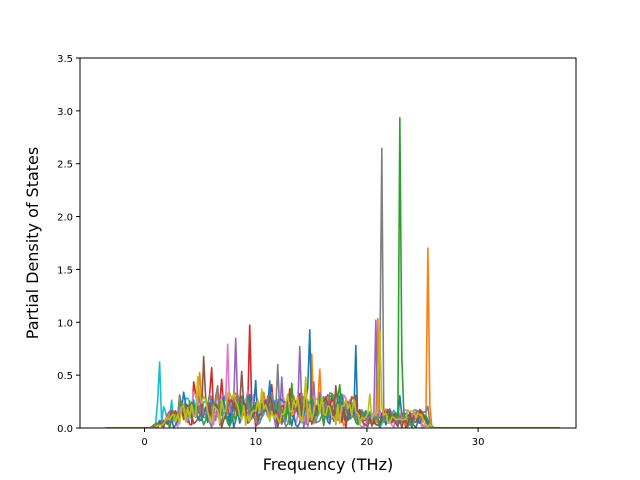 The height and width of the screenshot is (480, 640). Describe the element at coordinates (65, 165) in the screenshot. I see `y-tick-label: 2.5` at that location.